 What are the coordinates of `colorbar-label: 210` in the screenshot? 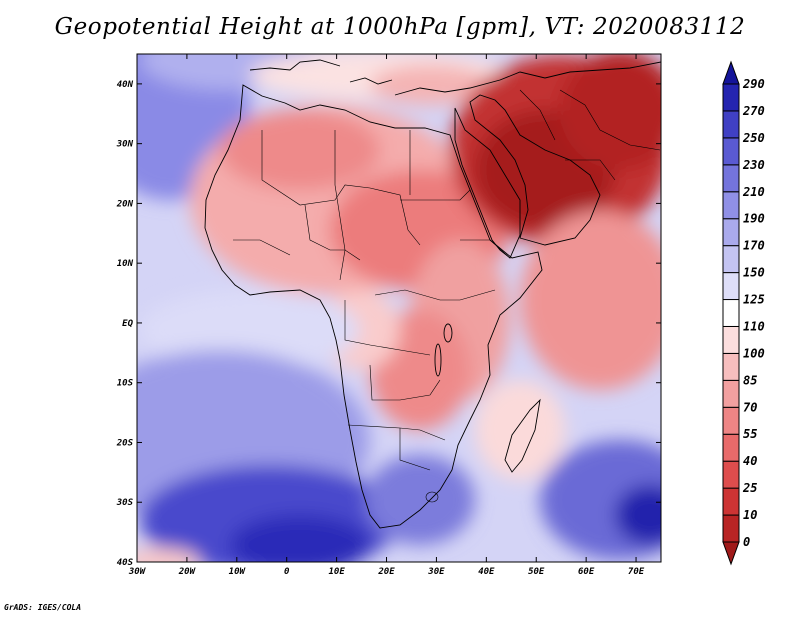 It's located at (753, 192).